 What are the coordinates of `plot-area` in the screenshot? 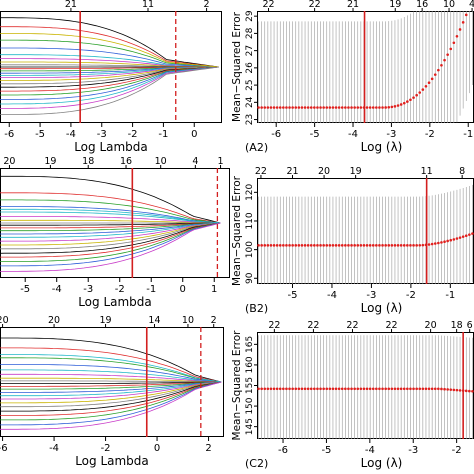 It's located at (110, 223).